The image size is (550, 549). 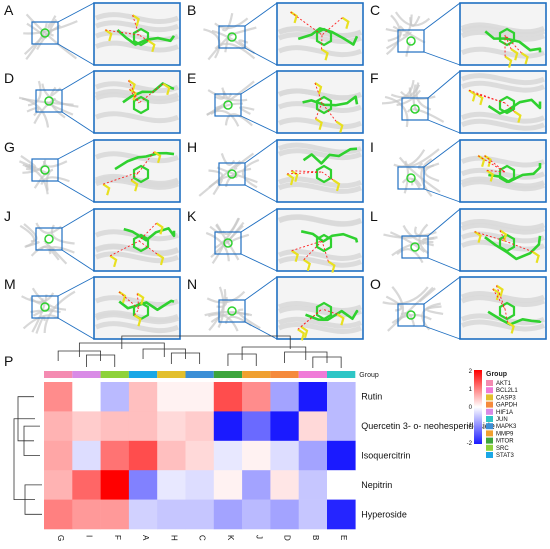 I want to click on panel-label: L, so click(x=374, y=216).